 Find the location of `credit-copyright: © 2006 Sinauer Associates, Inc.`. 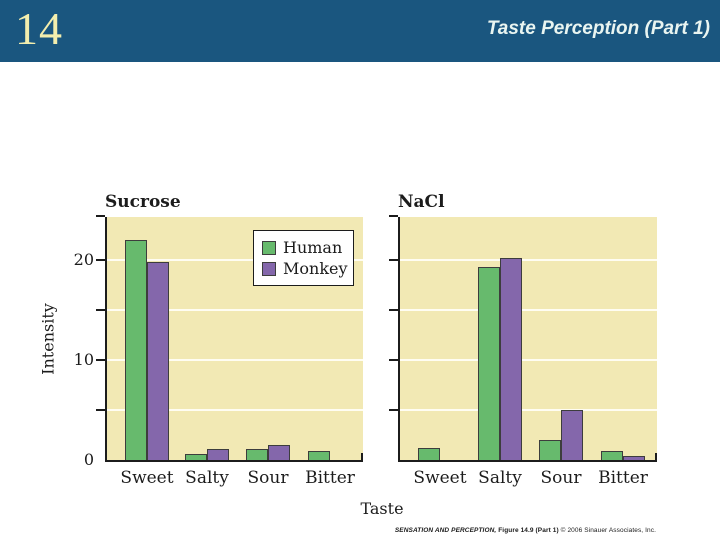

credit-copyright: © 2006 Sinauer Associates, Inc. is located at coordinates (608, 530).